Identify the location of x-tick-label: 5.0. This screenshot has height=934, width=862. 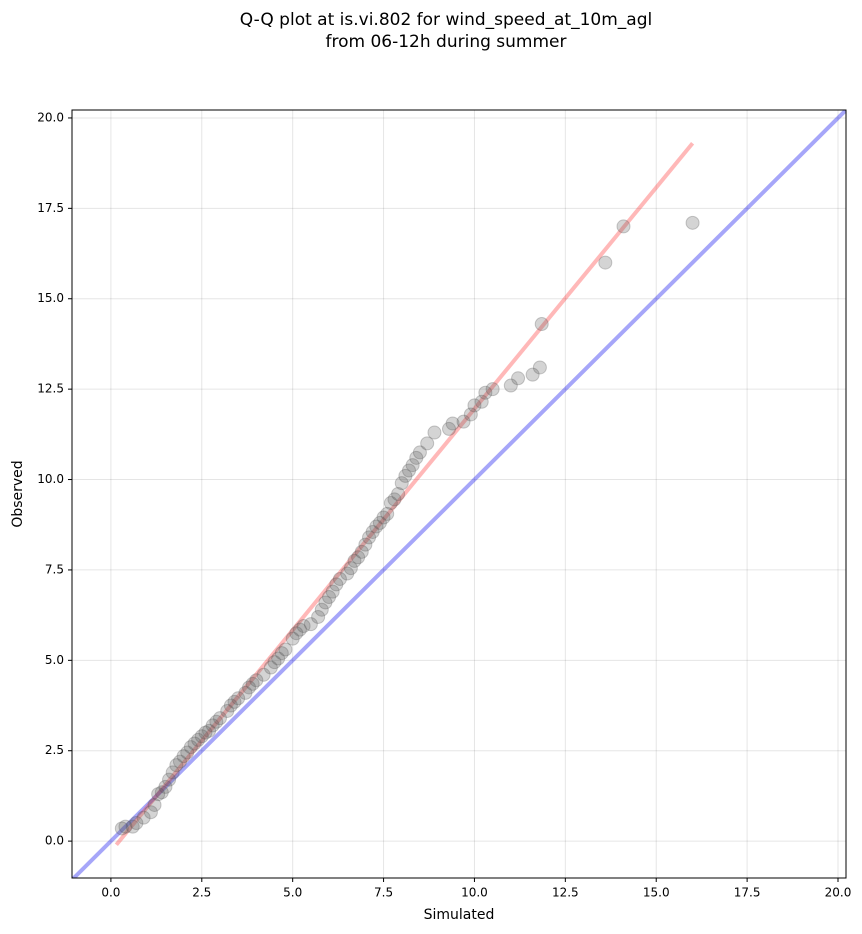
(292, 893).